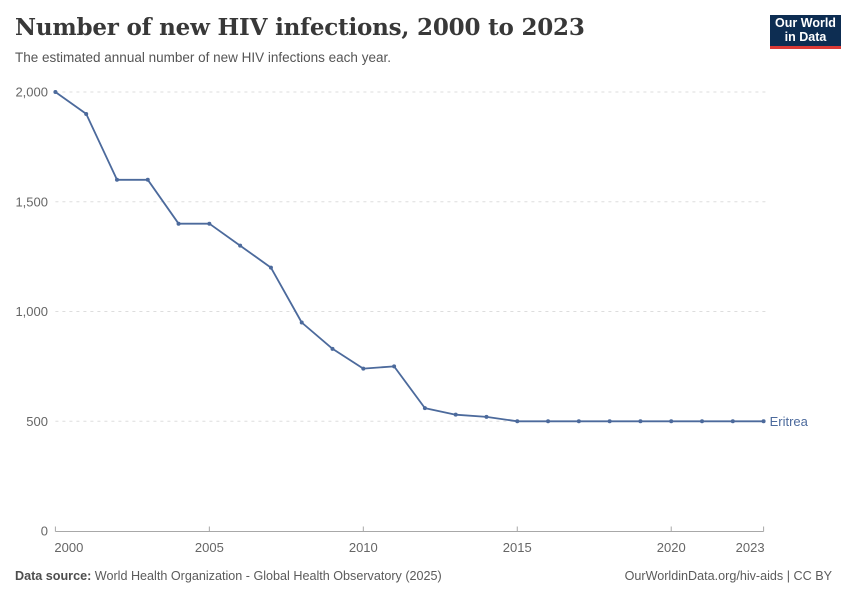 This screenshot has height=600, width=850. I want to click on x-axis-tick-label: 2020, so click(671, 547).